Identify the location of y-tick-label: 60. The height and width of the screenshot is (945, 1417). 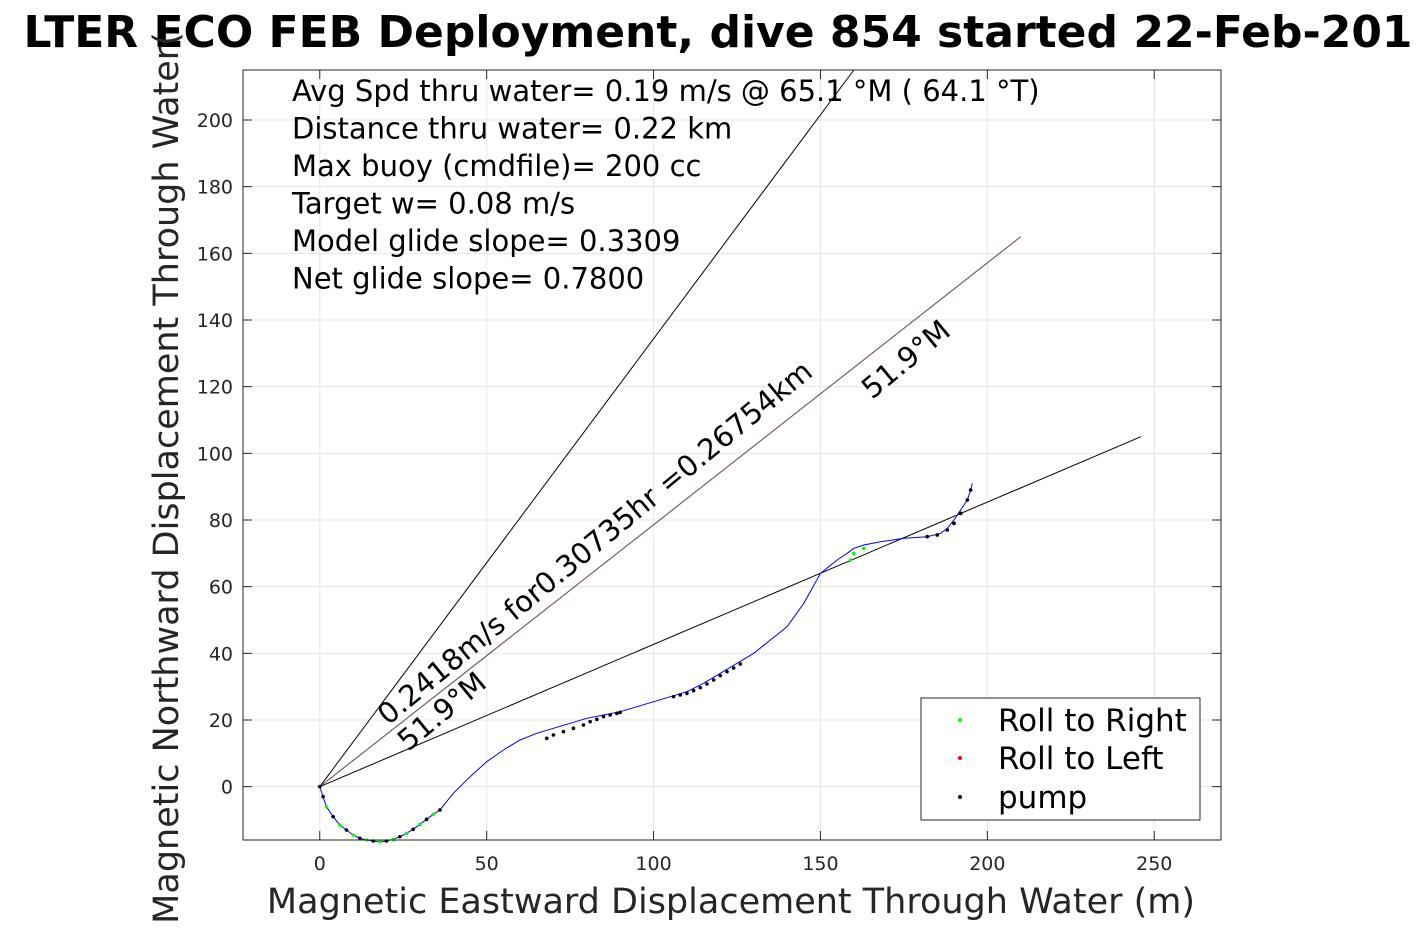
(221, 588).